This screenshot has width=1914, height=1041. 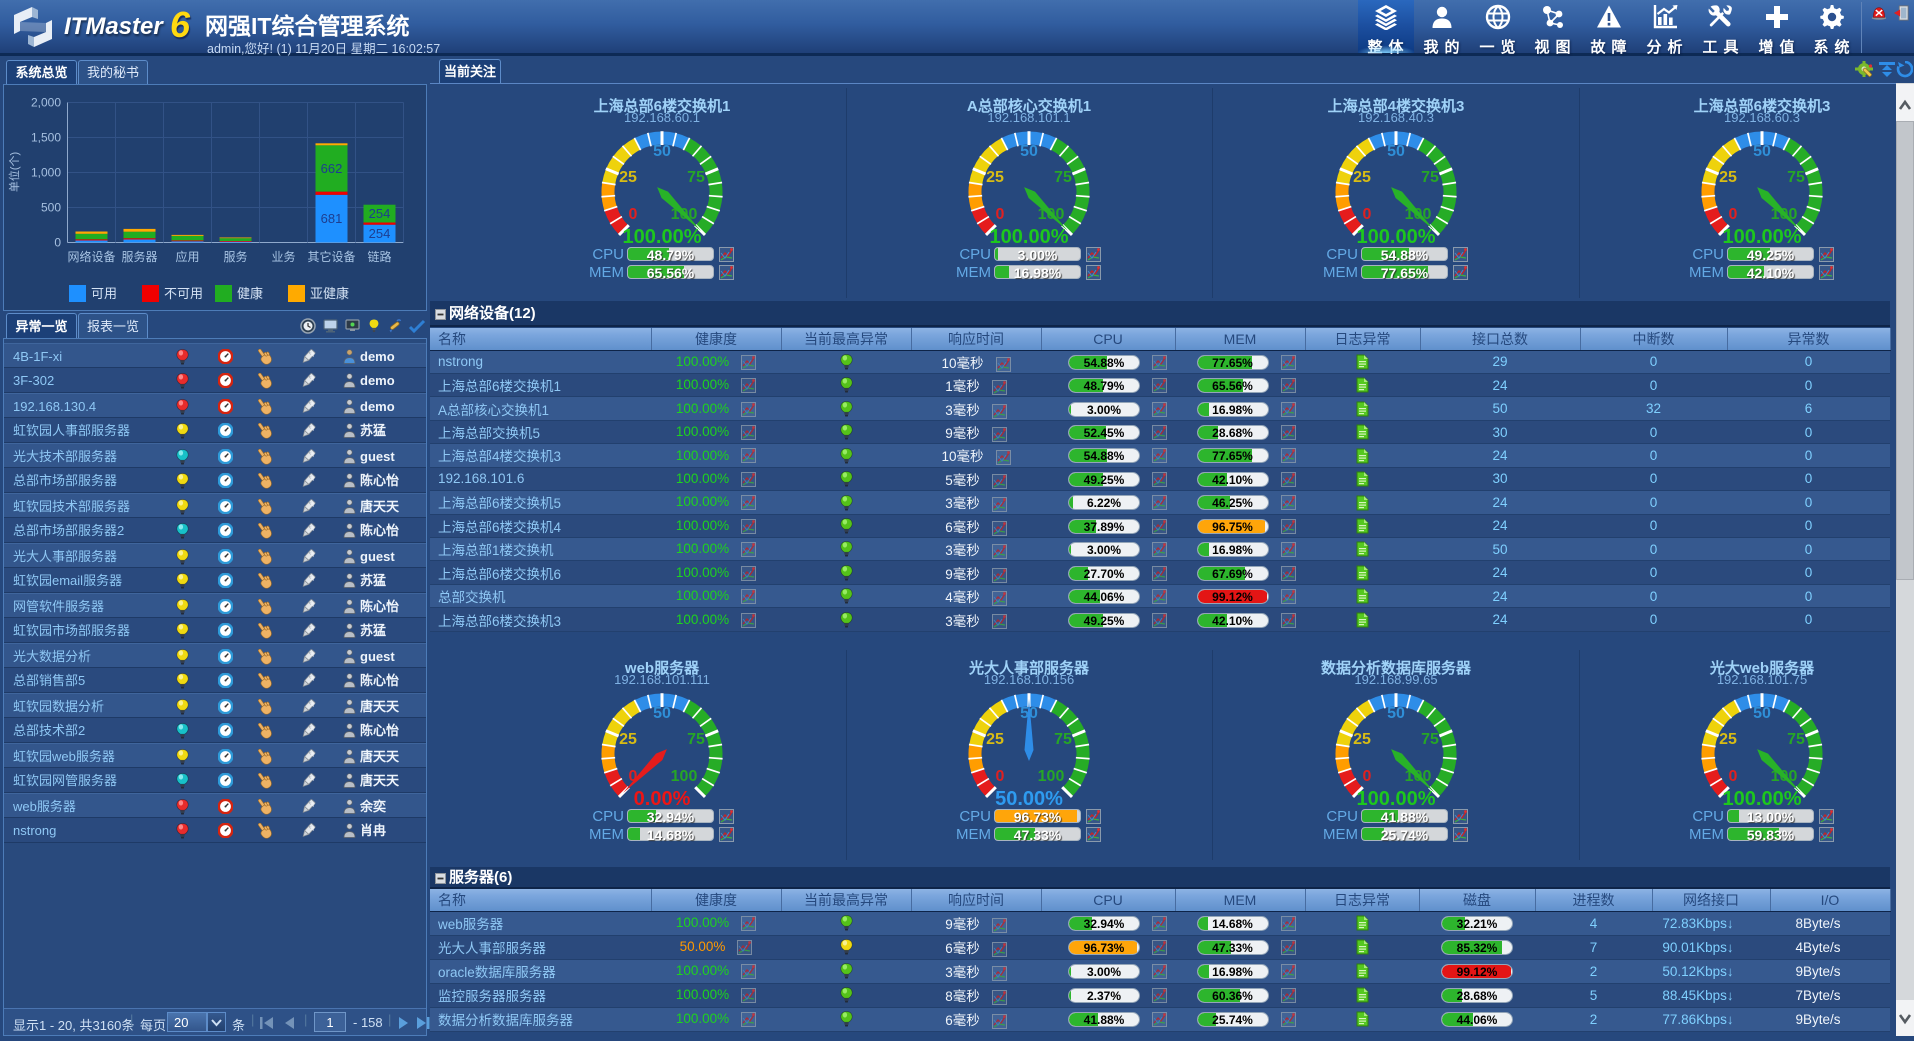 I want to click on svg-text: 链路, so click(x=379, y=256).